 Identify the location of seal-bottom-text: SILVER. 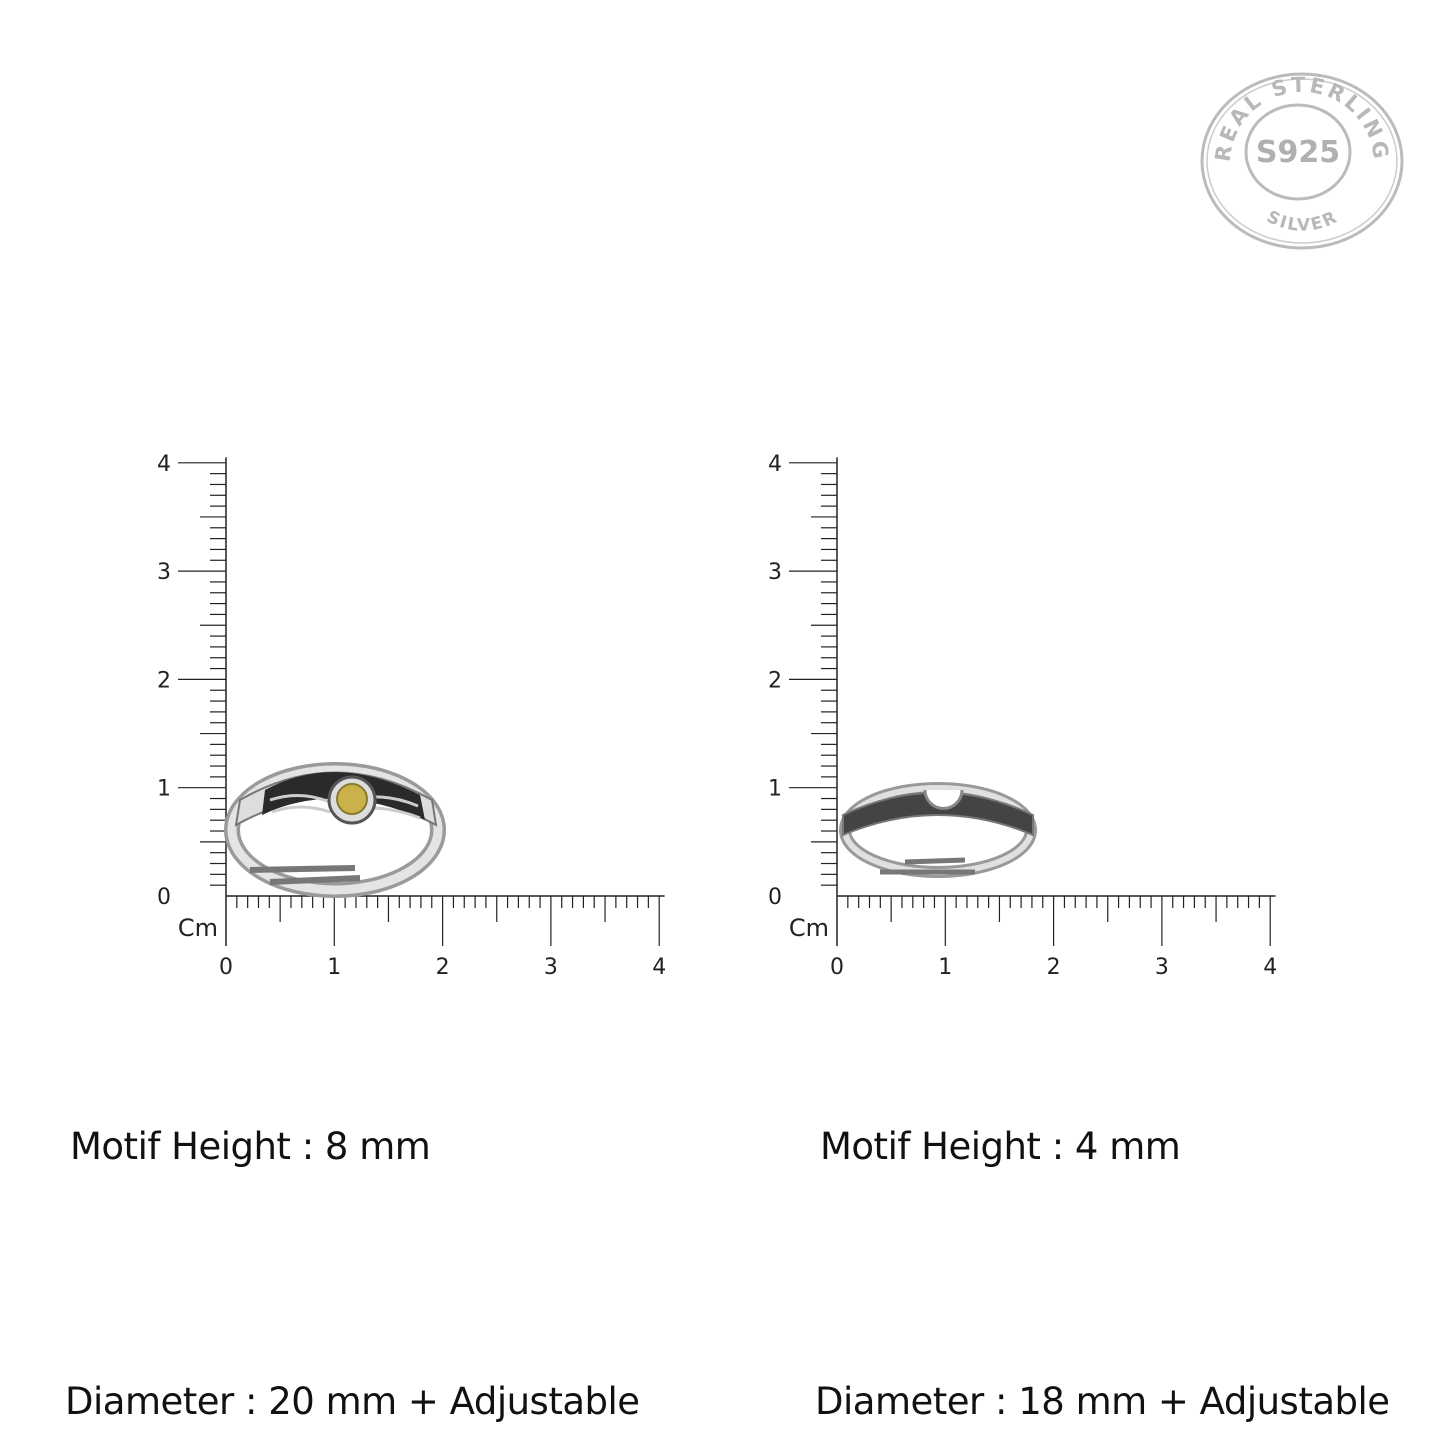
(1301, 221).